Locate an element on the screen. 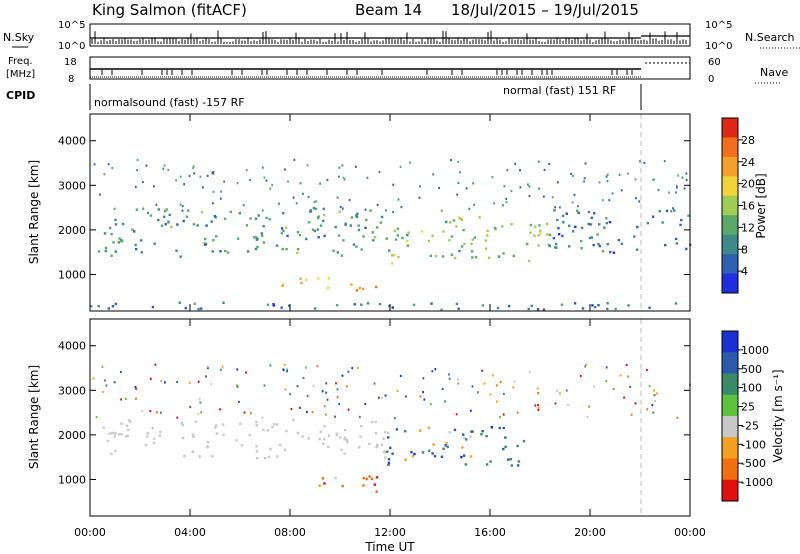  colorbar-tick-label: 20 is located at coordinates (748, 184).